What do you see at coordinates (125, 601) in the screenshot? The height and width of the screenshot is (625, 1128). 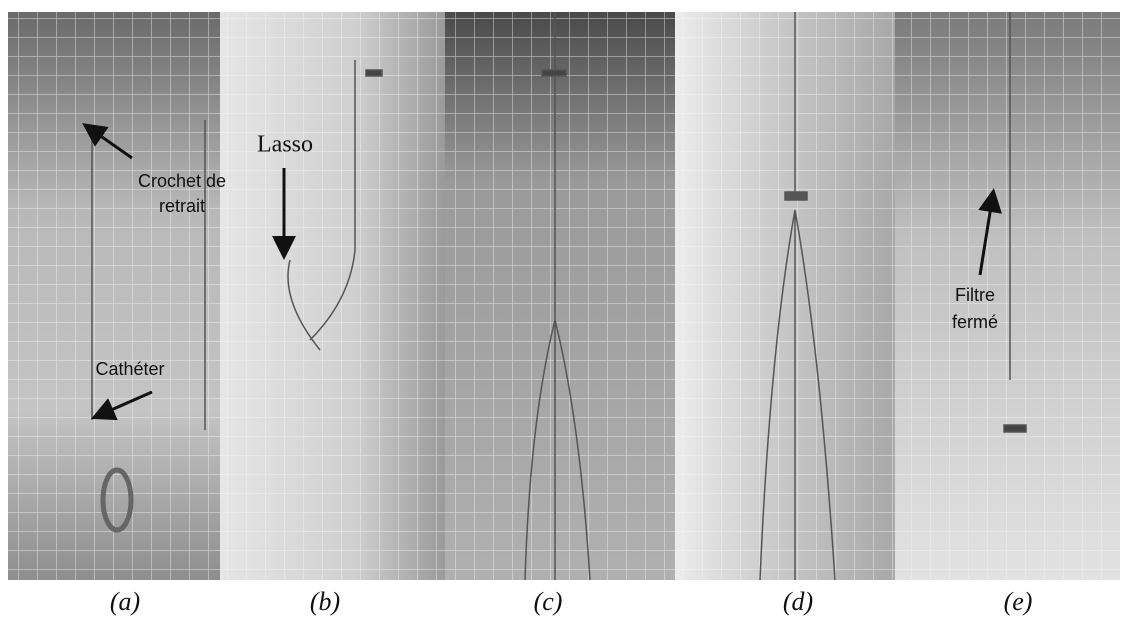 I see `panel-label: (a)` at bounding box center [125, 601].